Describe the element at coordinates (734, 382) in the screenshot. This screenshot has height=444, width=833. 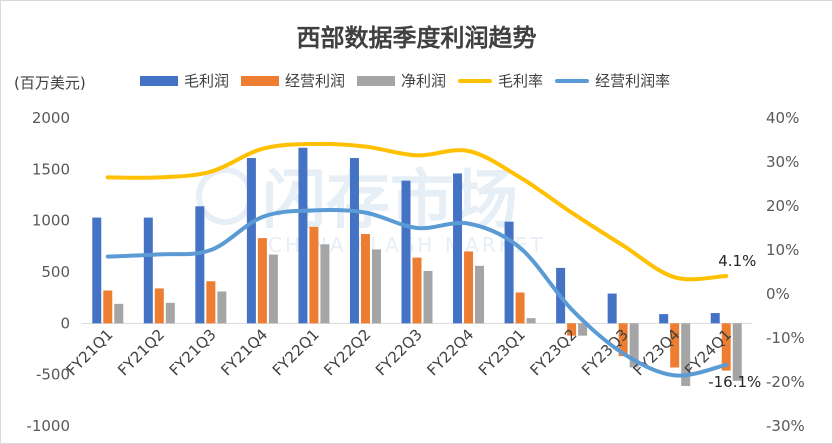
I see `data-label: -16.1%` at that location.